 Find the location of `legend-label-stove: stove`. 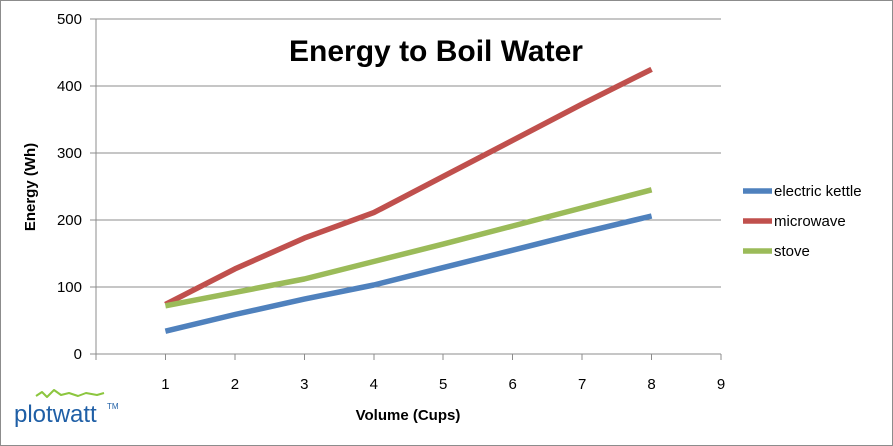

legend-label-stove: stove is located at coordinates (792, 251).